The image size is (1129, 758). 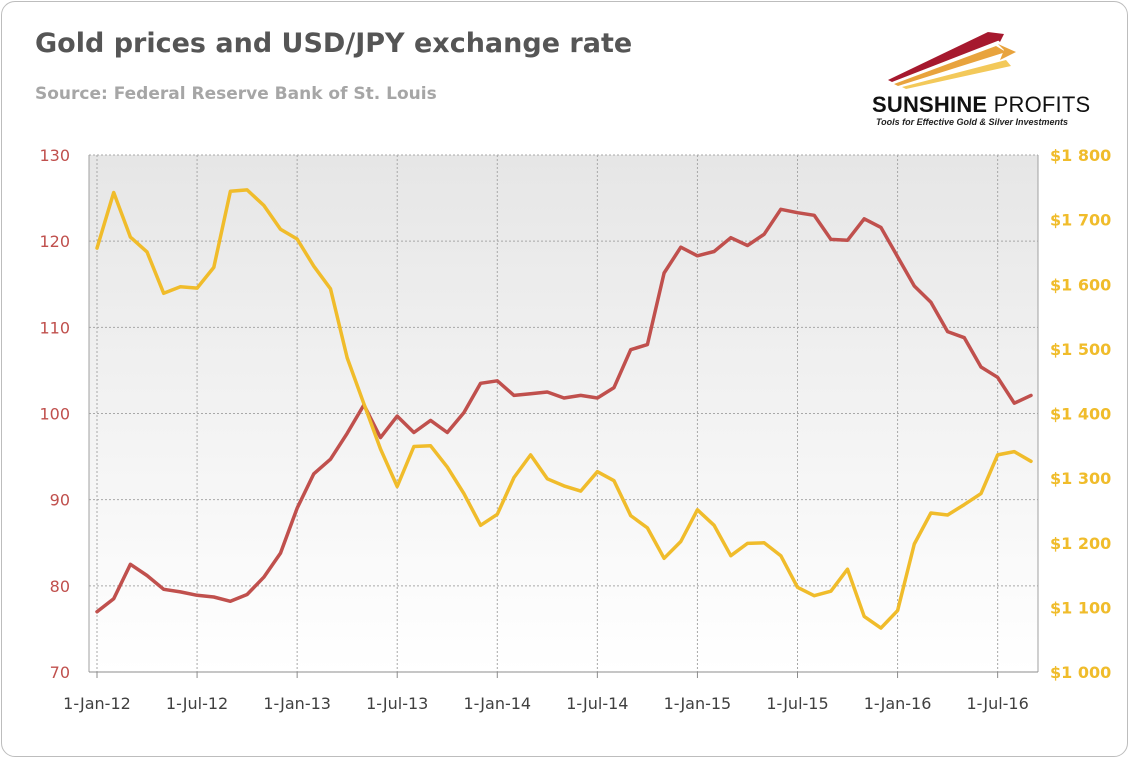 I want to click on y-left-tick-label: 130, so click(x=54, y=155).